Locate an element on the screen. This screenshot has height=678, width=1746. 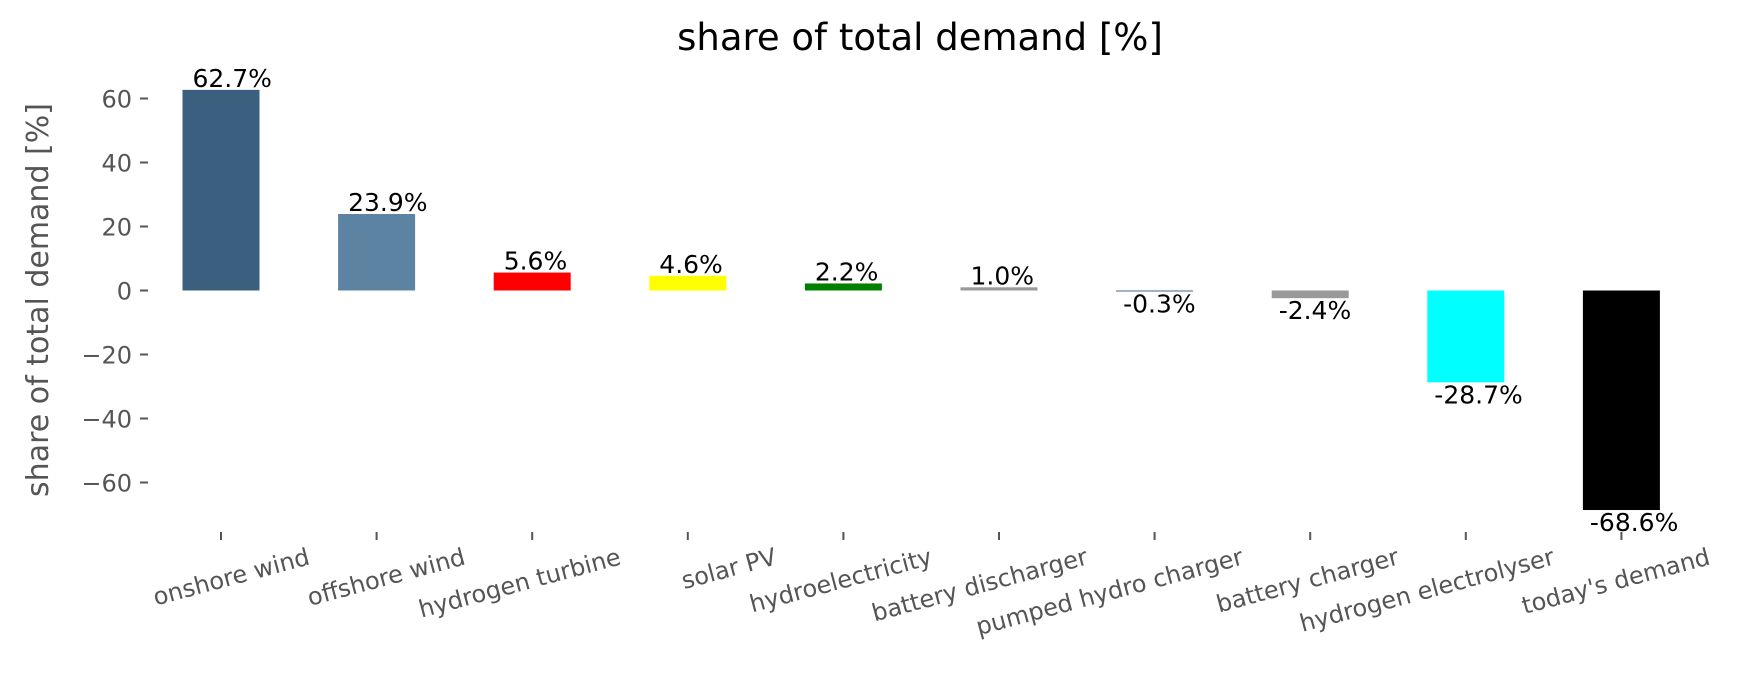
y-axis-label: share of total demand [%] is located at coordinates (38, 300).